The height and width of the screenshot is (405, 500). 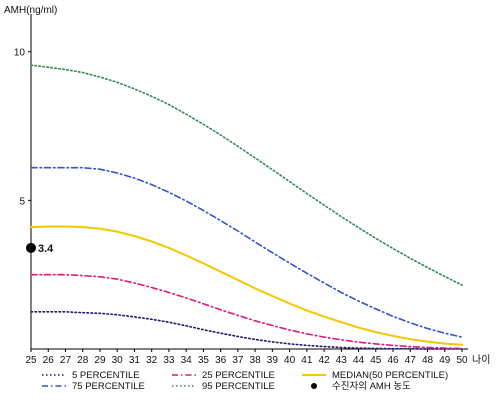 I want to click on series-line-5-percentile, so click(x=246, y=330).